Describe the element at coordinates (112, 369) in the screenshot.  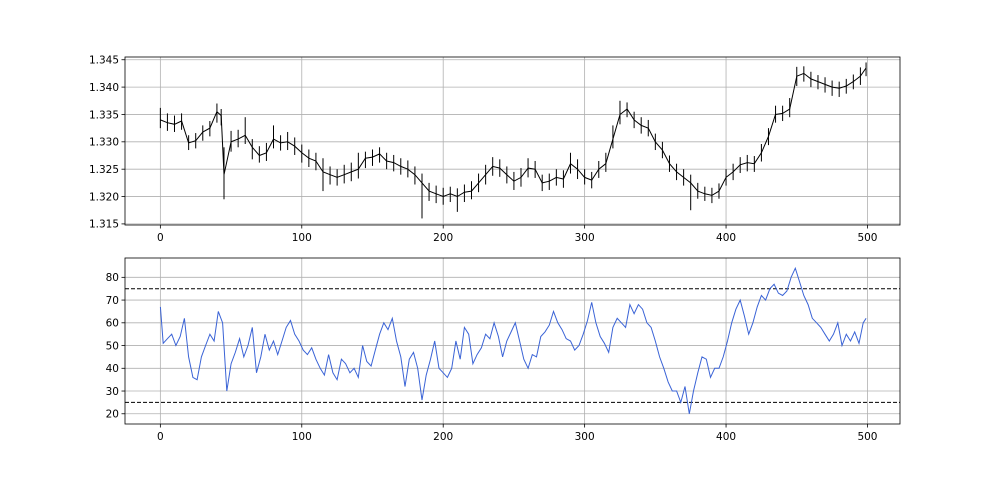
I see `y-tick-label: 40` at that location.